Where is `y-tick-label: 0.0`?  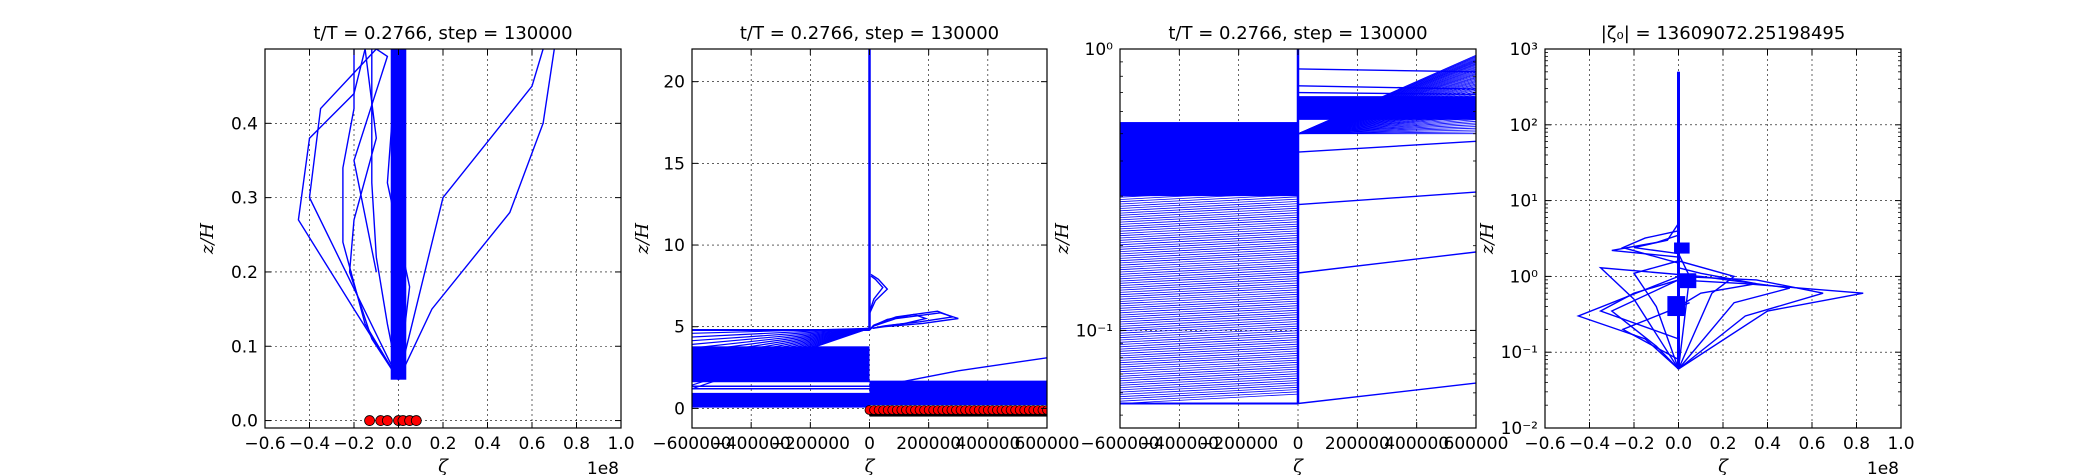
y-tick-label: 0.0 is located at coordinates (244, 422).